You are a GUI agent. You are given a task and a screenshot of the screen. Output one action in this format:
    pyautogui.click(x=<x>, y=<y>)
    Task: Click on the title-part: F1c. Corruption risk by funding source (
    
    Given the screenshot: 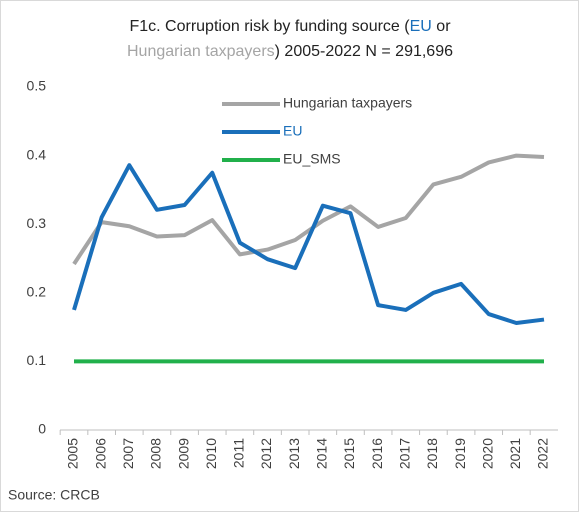 What is the action you would take?
    pyautogui.click(x=269, y=26)
    